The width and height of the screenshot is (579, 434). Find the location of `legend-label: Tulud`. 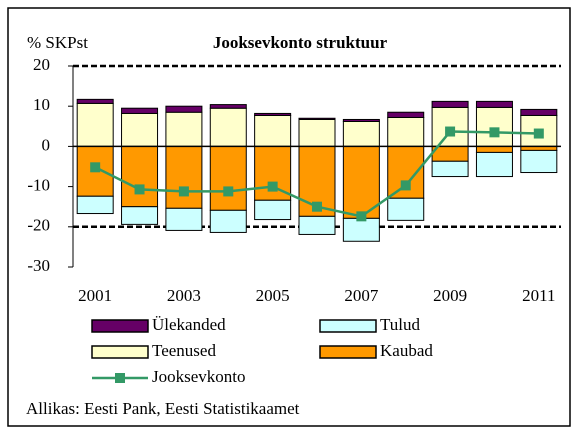

legend-label: Tulud is located at coordinates (400, 324).